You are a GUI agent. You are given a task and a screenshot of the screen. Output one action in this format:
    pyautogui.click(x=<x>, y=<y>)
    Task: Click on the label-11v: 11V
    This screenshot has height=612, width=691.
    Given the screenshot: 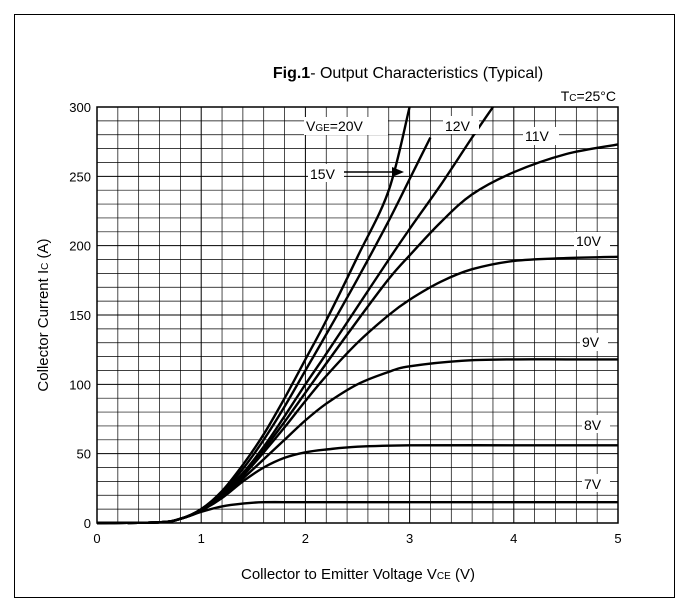 What is the action you would take?
    pyautogui.click(x=537, y=136)
    